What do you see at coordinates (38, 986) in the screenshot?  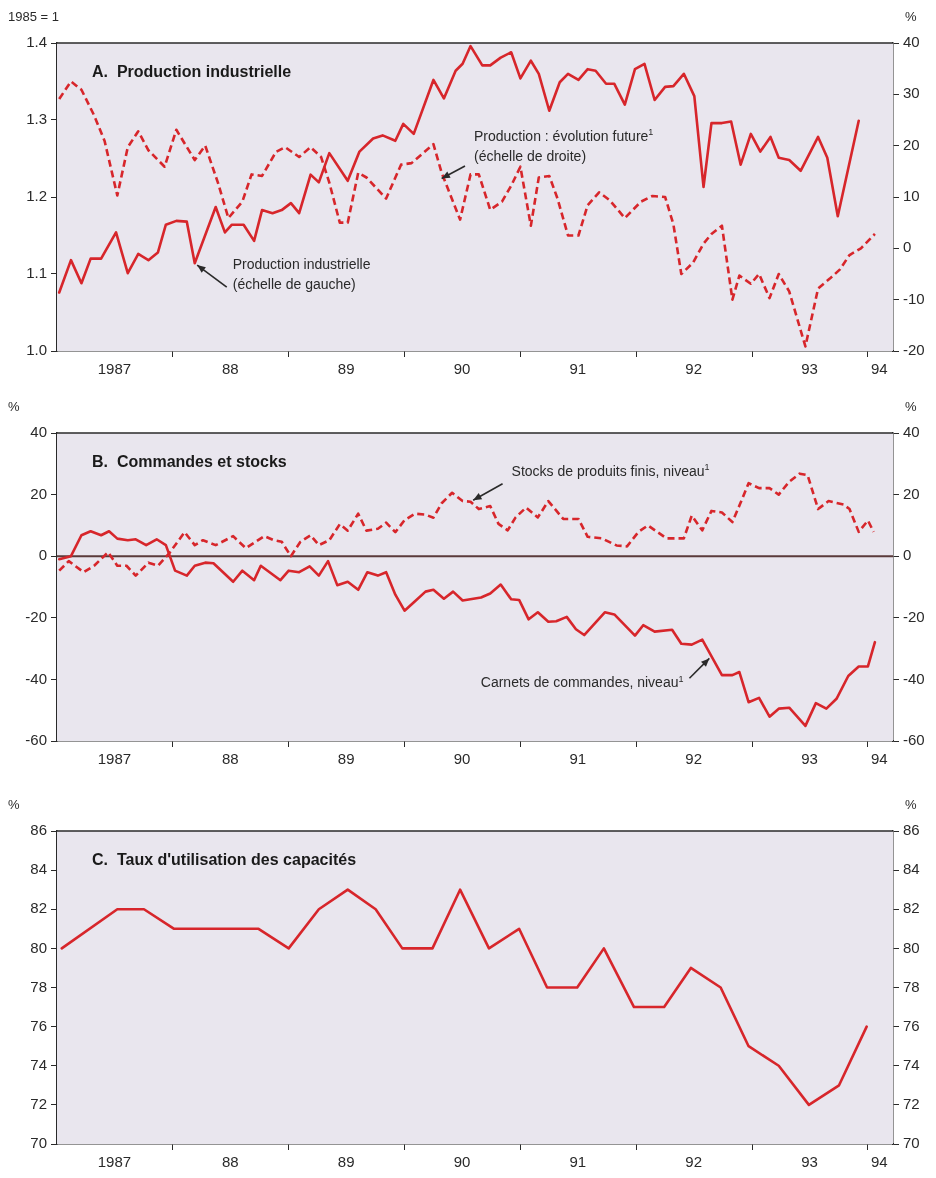 I see `y-tick-label: 78` at bounding box center [38, 986].